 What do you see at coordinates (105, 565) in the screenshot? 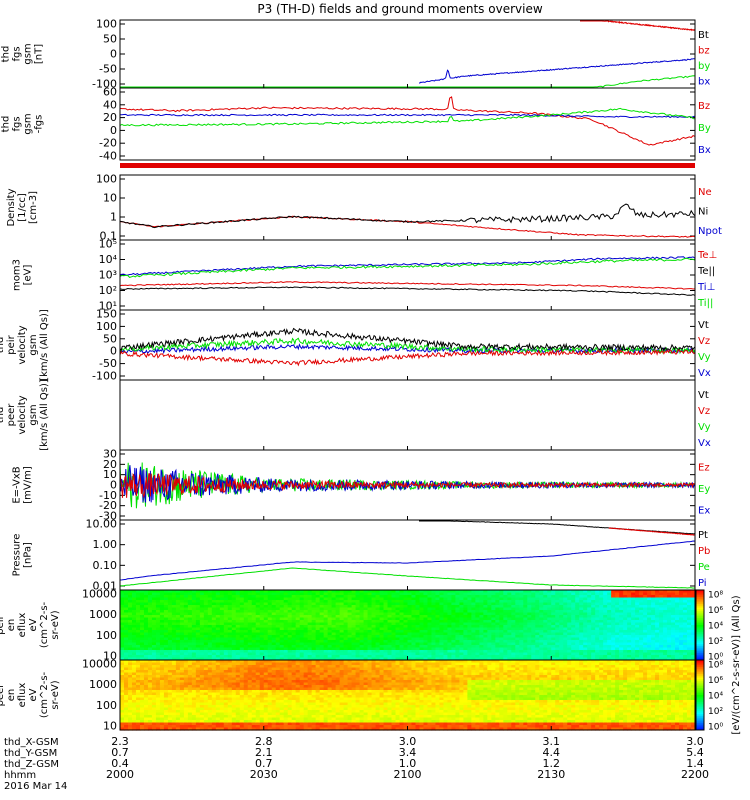
I see `y-tick-label: 0.10` at bounding box center [105, 565].